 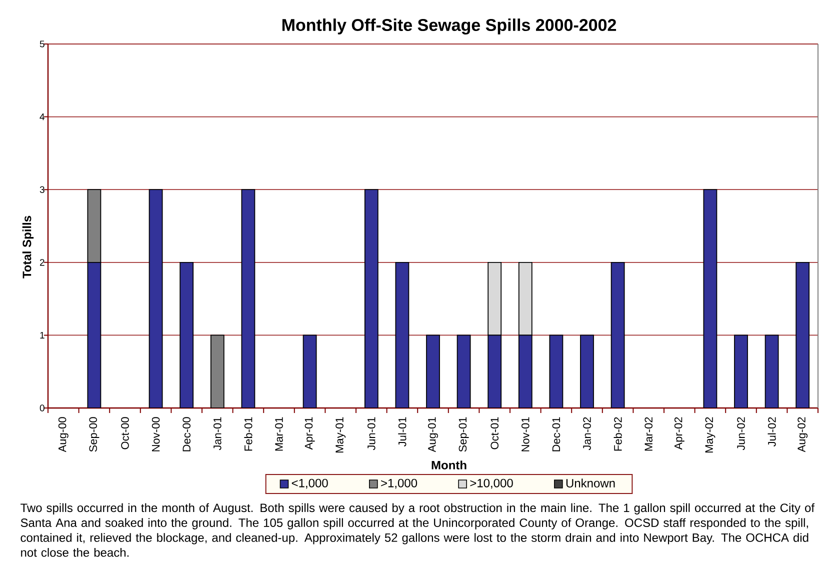 What do you see at coordinates (526, 434) in the screenshot?
I see `x-tick-label: Nov-01` at bounding box center [526, 434].